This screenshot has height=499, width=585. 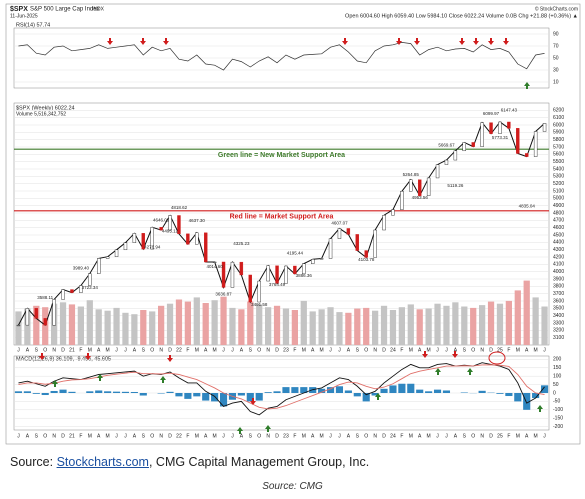 What do you see at coordinates (90, 287) in the screenshot?
I see `price-annotation: 3723.34` at bounding box center [90, 287].